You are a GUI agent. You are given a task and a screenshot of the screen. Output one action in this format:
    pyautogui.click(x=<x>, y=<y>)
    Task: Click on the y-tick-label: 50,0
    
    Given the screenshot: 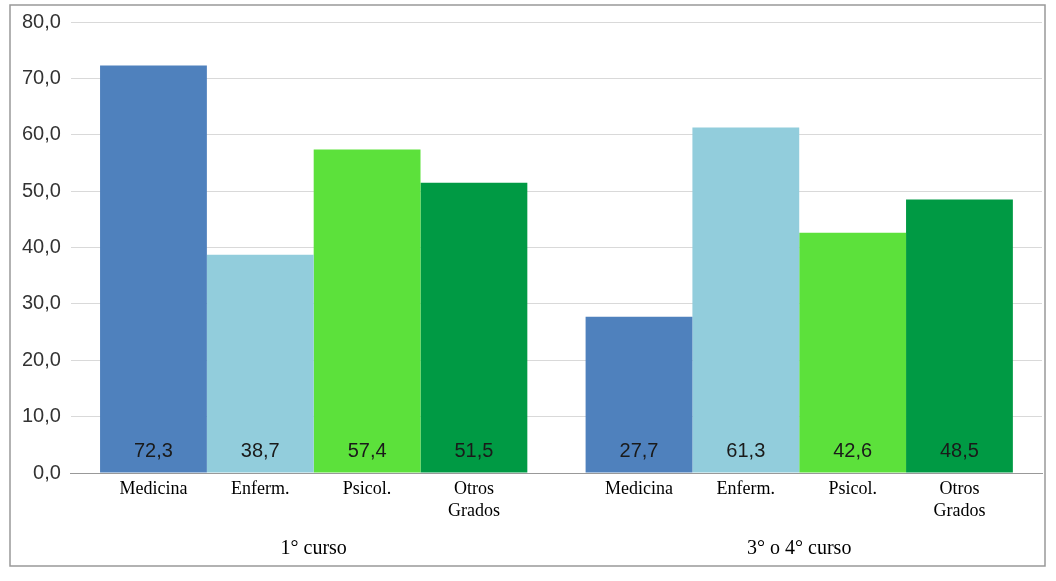 What is the action you would take?
    pyautogui.click(x=41, y=189)
    